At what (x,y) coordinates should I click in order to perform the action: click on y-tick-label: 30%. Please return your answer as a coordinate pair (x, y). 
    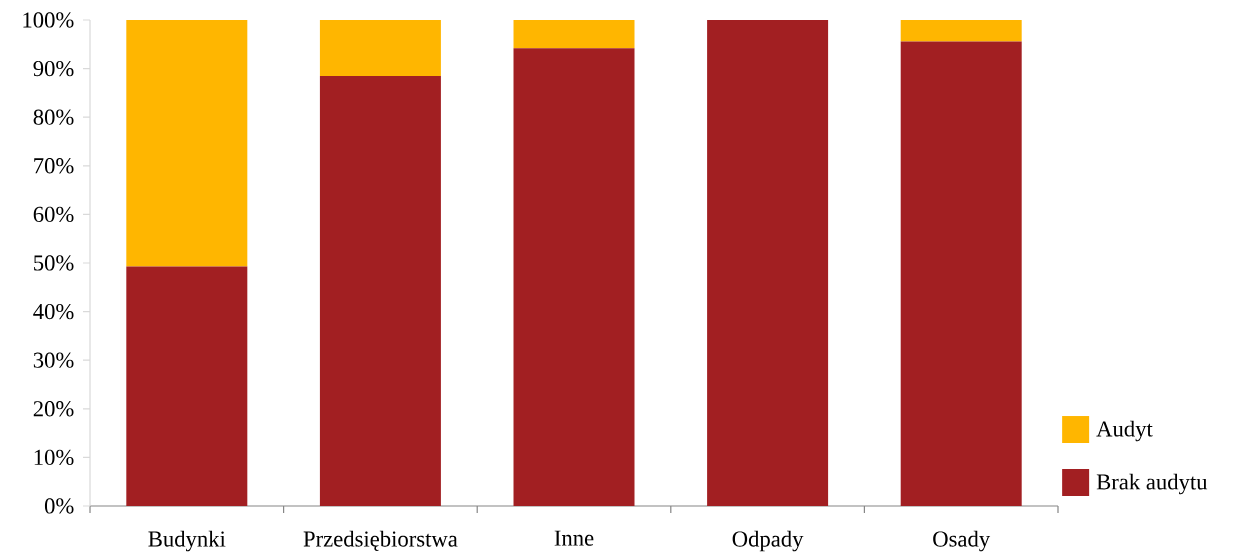
    Looking at the image, I should click on (53, 360).